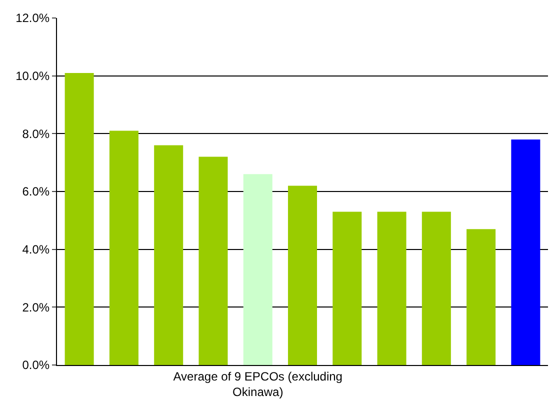  Describe the element at coordinates (33, 76) in the screenshot. I see `y-tick-label: 10.0%` at that location.